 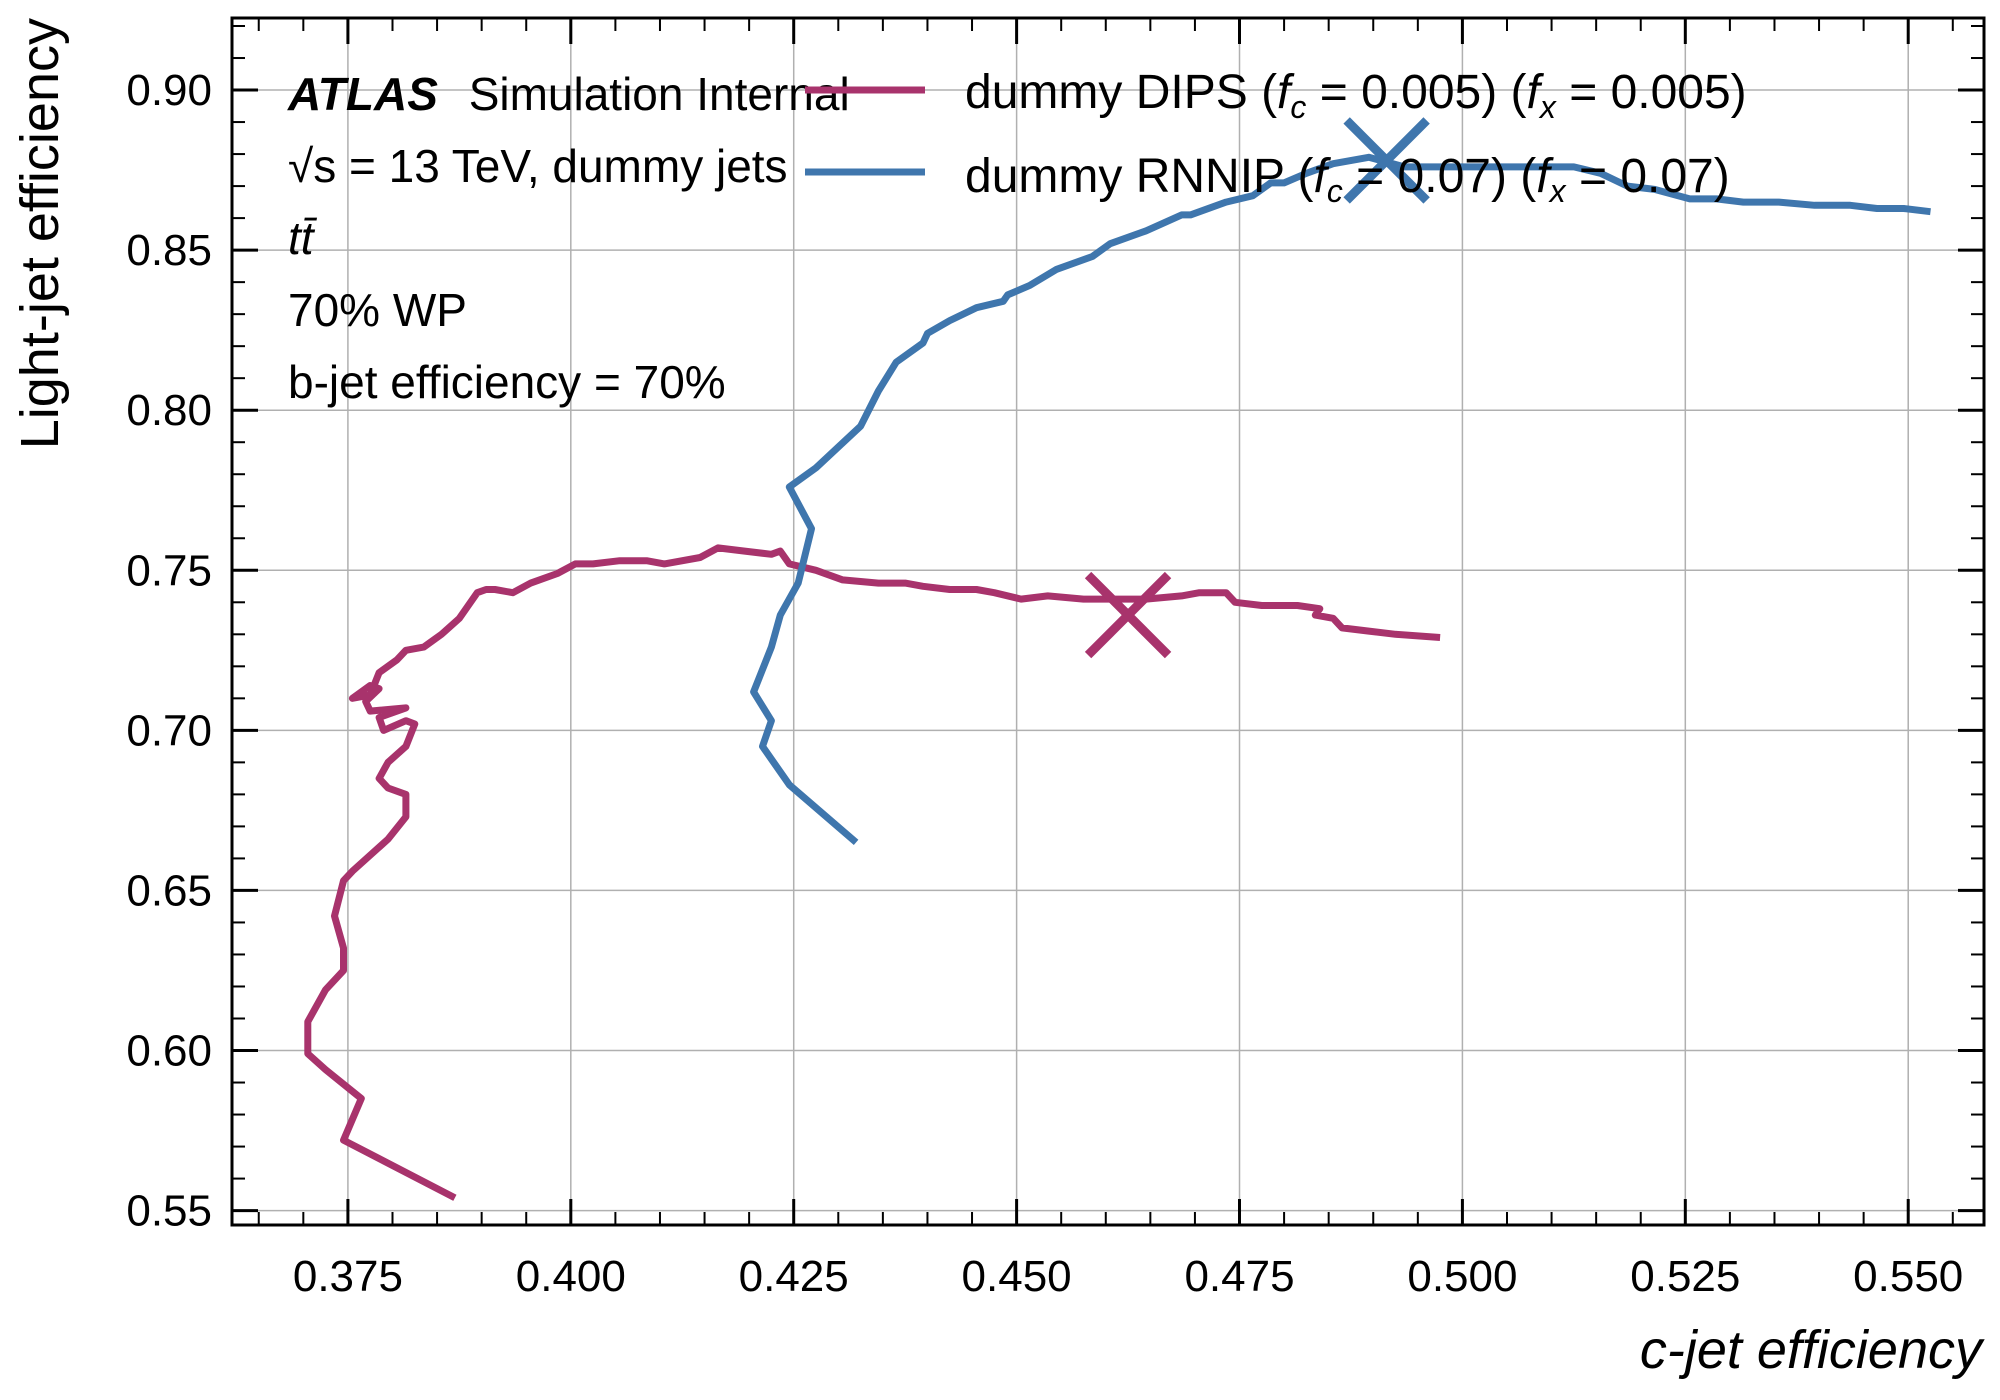 I want to click on legend-entry-dips: dummy DIPS (fc = 0.005) (fx = 0.005), so click(x=1356, y=95).